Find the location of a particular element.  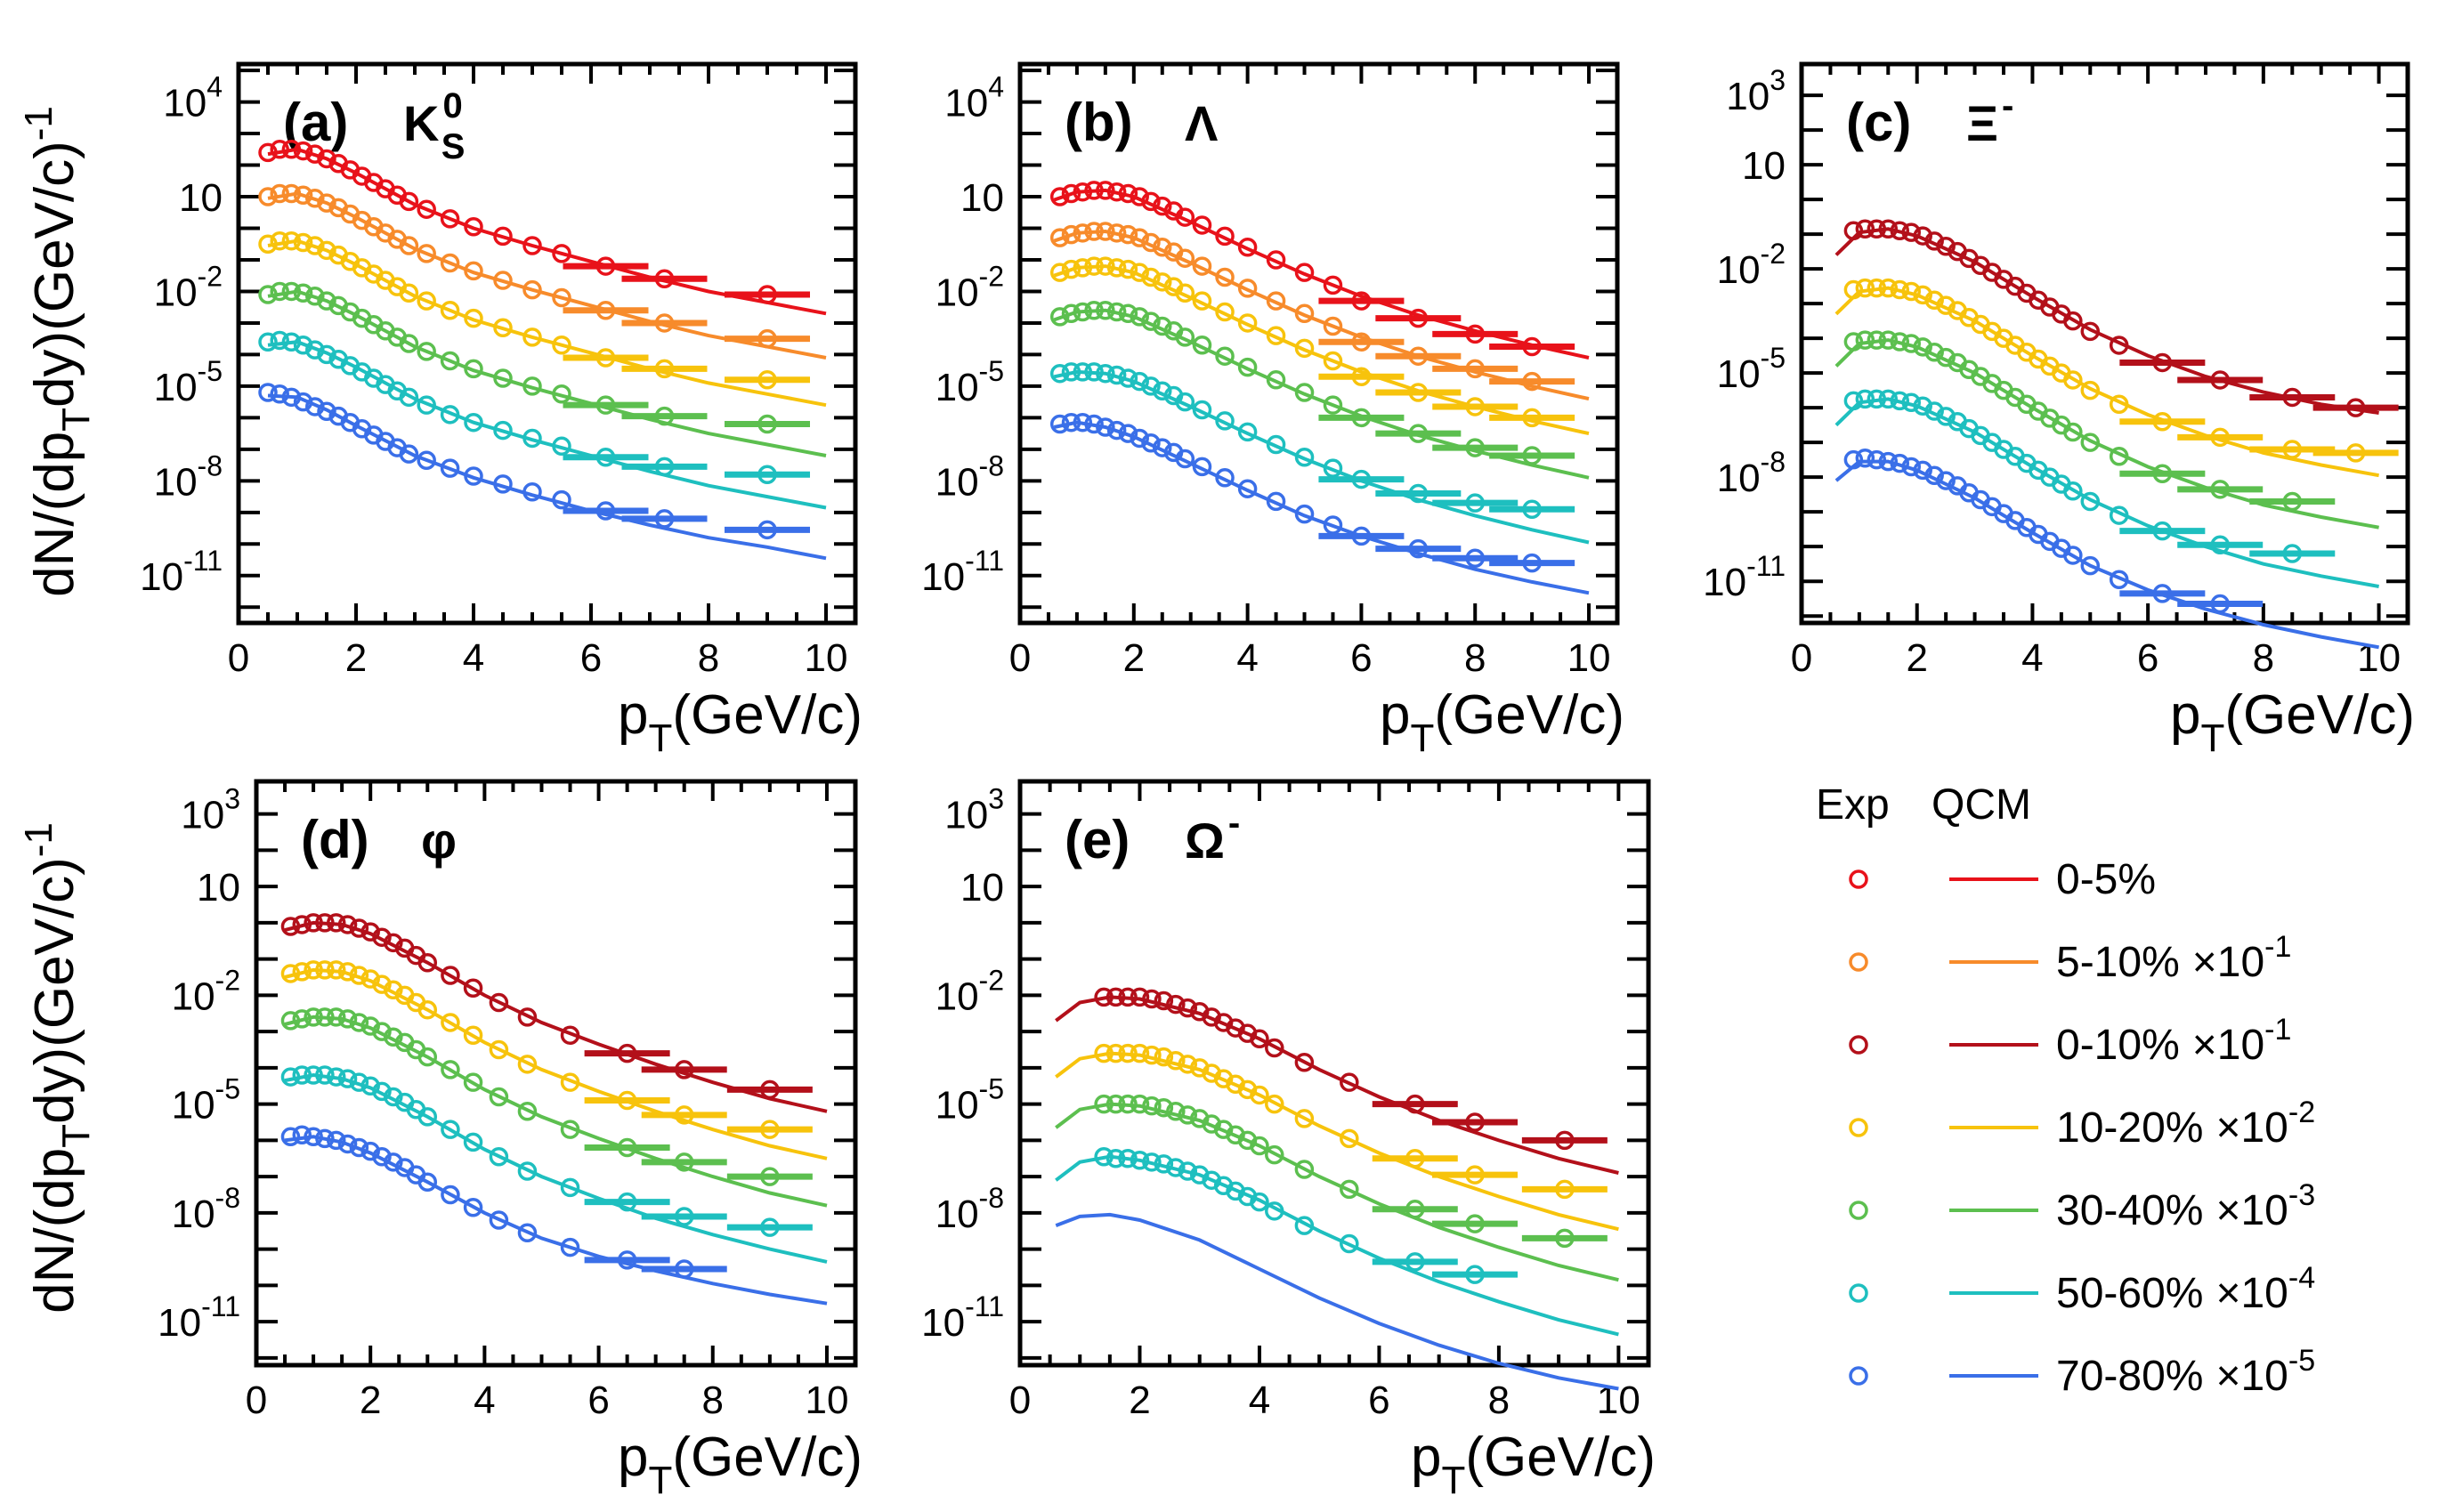

legend-header-model: QCM is located at coordinates (1981, 805).